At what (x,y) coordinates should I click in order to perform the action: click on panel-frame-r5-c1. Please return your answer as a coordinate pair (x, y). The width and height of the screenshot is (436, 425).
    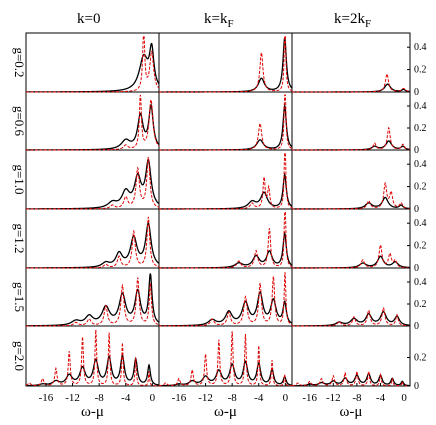
    Looking at the image, I should click on (225, 356).